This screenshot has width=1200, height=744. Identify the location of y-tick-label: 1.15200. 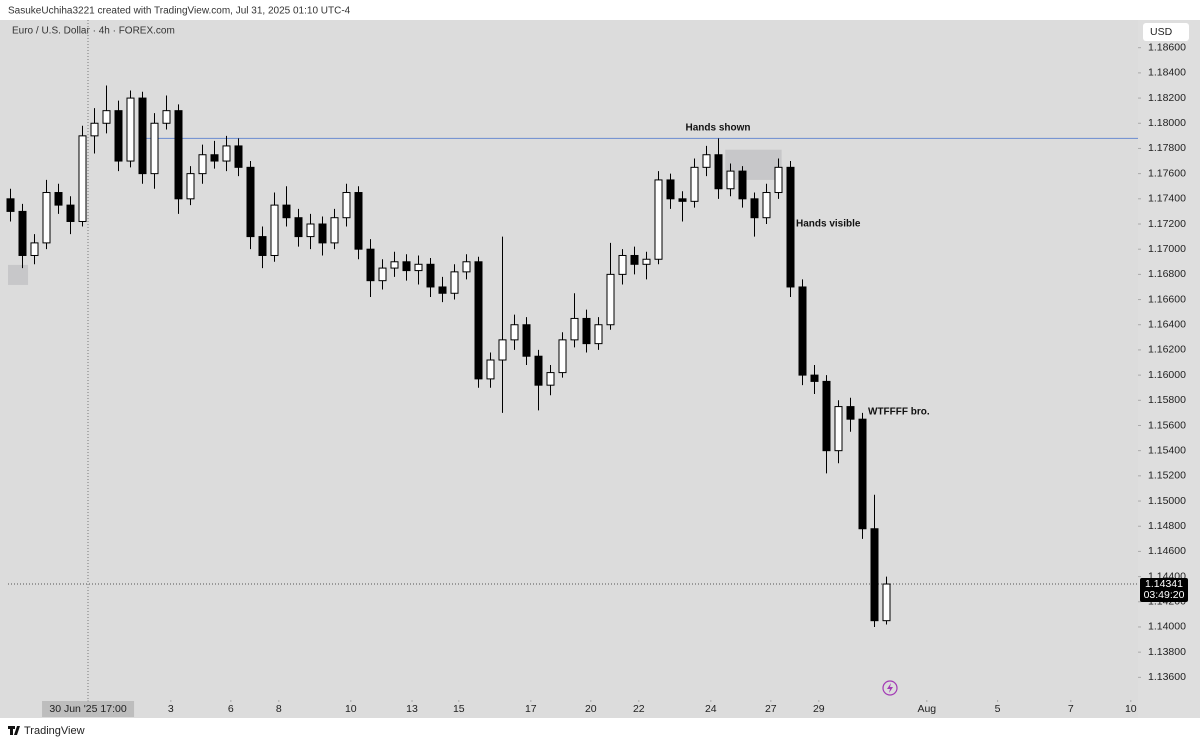
(1167, 476).